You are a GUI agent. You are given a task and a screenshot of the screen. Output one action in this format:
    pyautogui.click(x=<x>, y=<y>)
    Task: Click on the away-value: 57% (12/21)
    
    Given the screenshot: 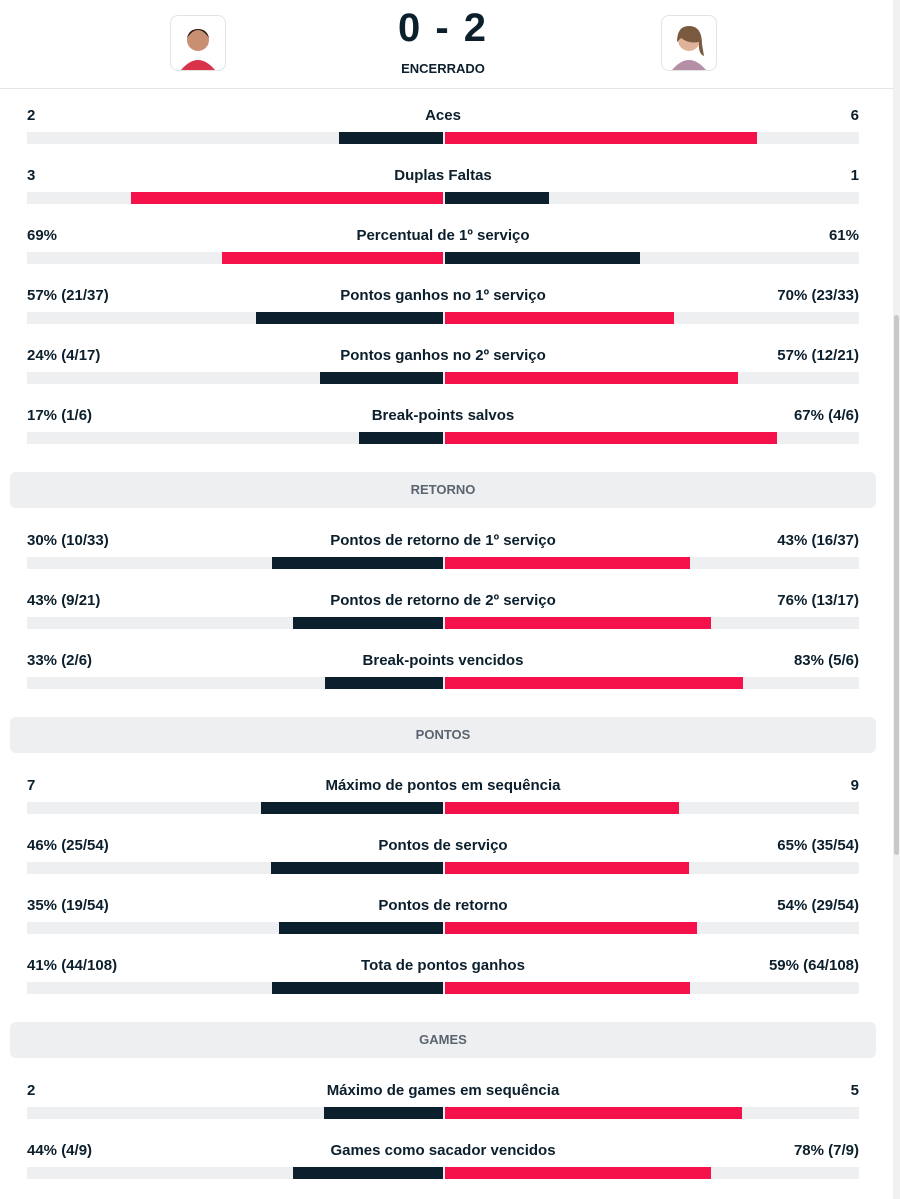 What is the action you would take?
    pyautogui.click(x=818, y=355)
    